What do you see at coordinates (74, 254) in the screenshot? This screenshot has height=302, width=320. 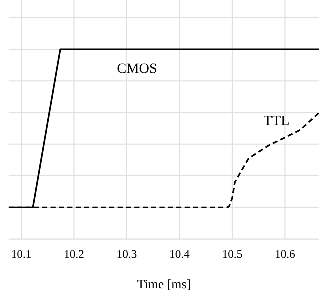 I see `x-tick-label: 10.2` at bounding box center [74, 254].